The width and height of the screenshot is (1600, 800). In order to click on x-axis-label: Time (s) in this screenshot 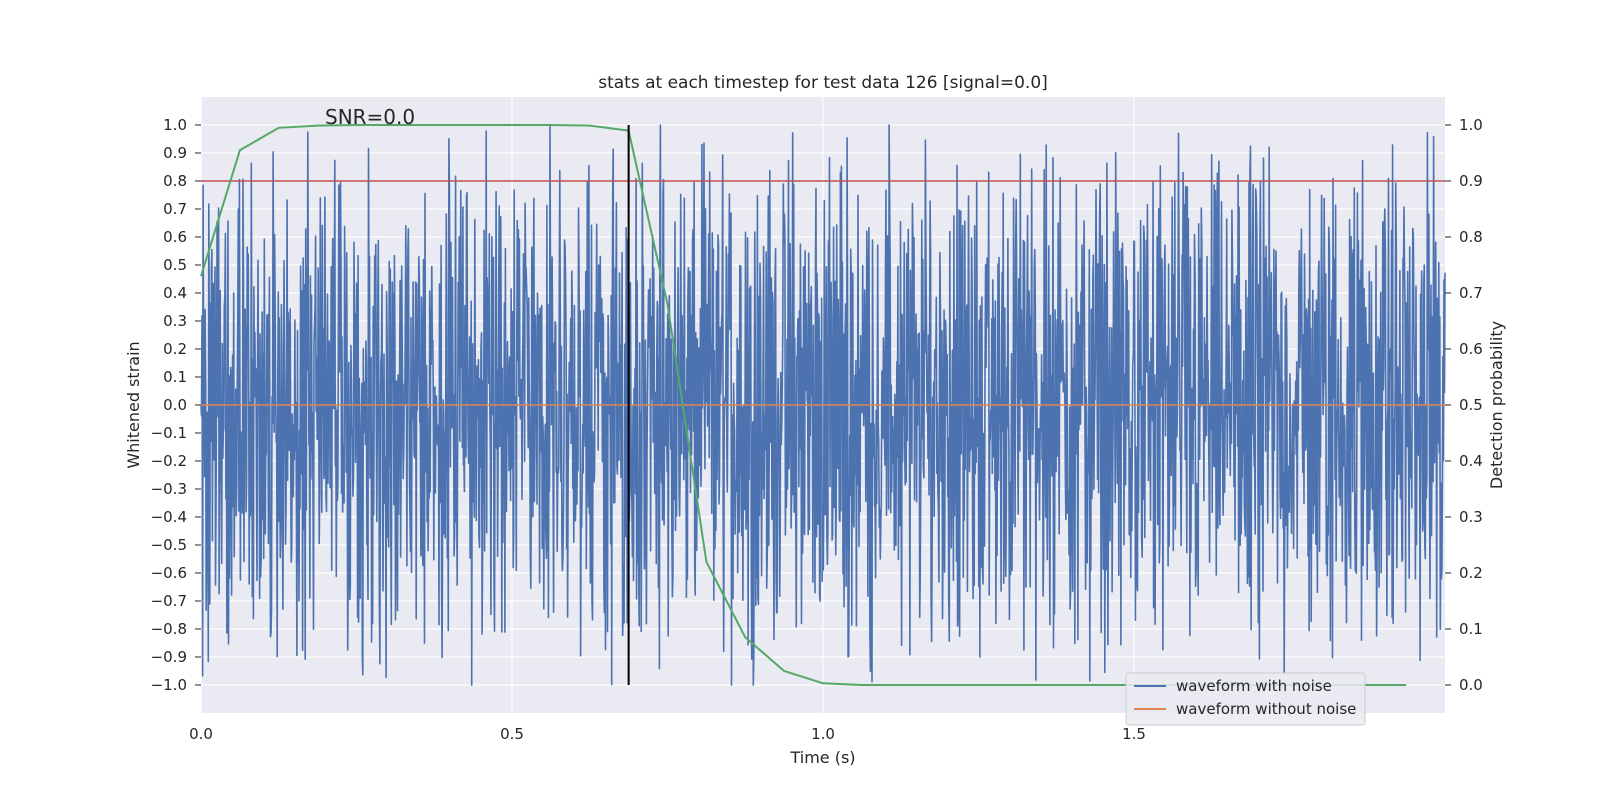, I will do `click(822, 757)`.